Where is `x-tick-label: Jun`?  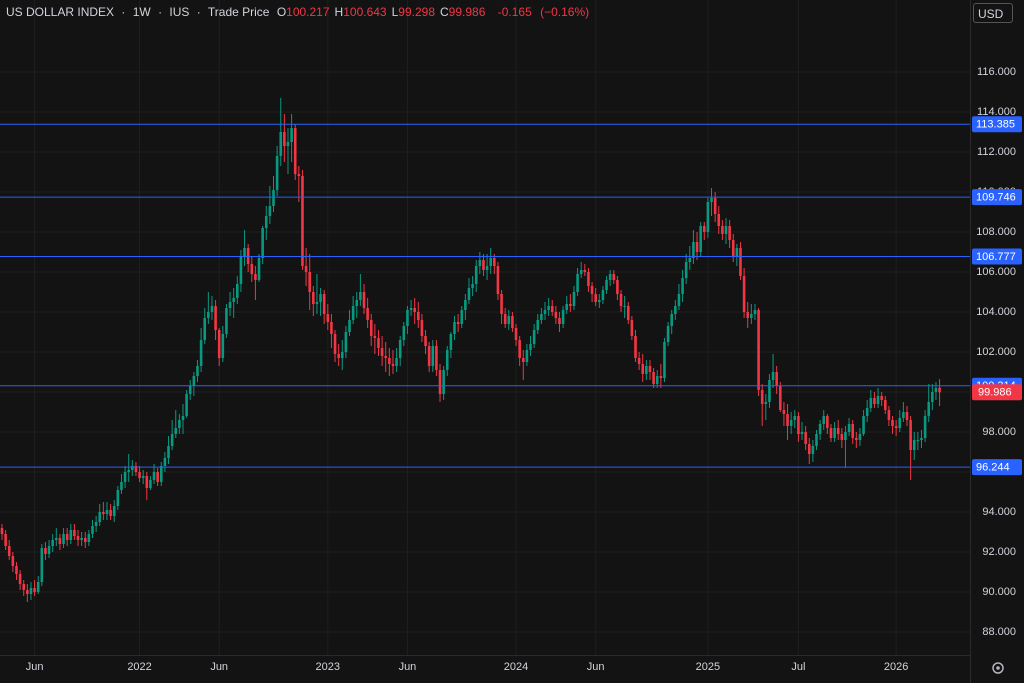
x-tick-label: Jun is located at coordinates (219, 667).